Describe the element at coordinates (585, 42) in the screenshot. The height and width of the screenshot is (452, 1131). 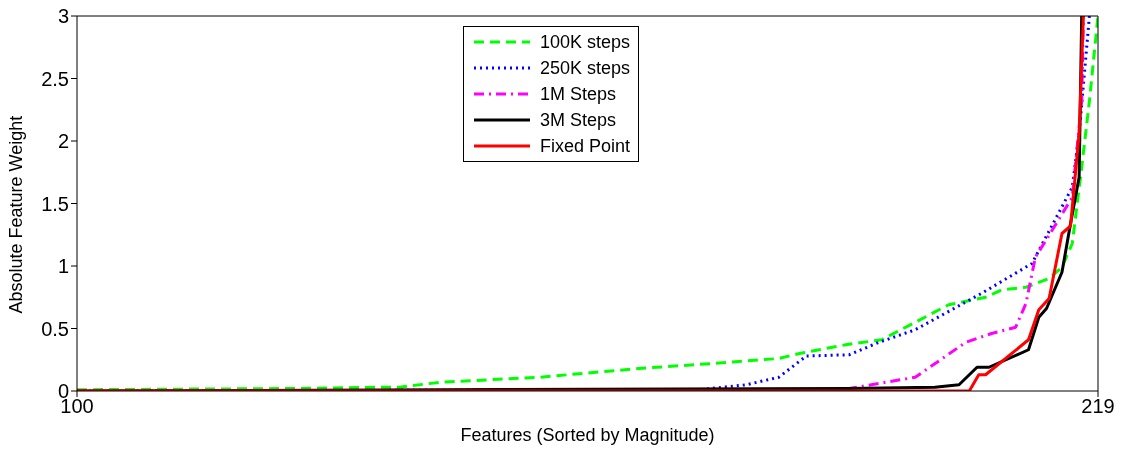
I see `legend-label: 100K steps` at that location.